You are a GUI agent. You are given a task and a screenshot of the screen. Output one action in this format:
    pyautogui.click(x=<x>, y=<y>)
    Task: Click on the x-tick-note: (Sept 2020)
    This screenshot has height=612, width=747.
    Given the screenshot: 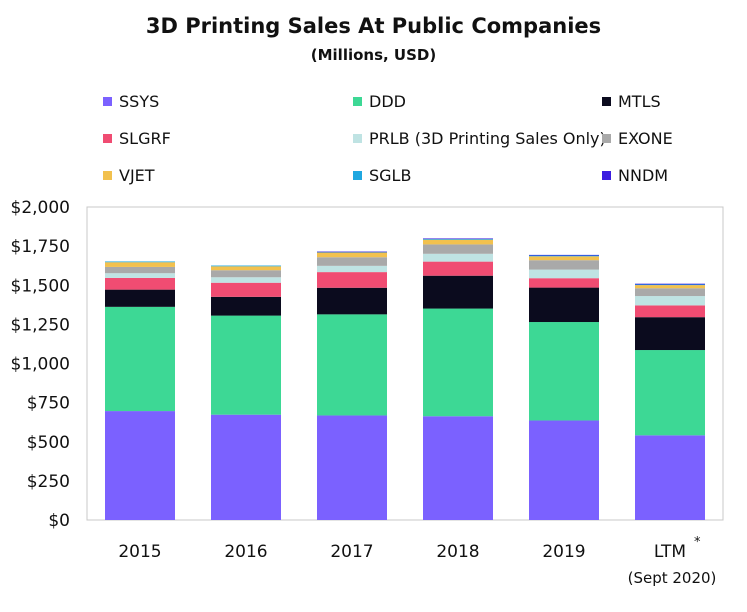 What is the action you would take?
    pyautogui.click(x=672, y=578)
    